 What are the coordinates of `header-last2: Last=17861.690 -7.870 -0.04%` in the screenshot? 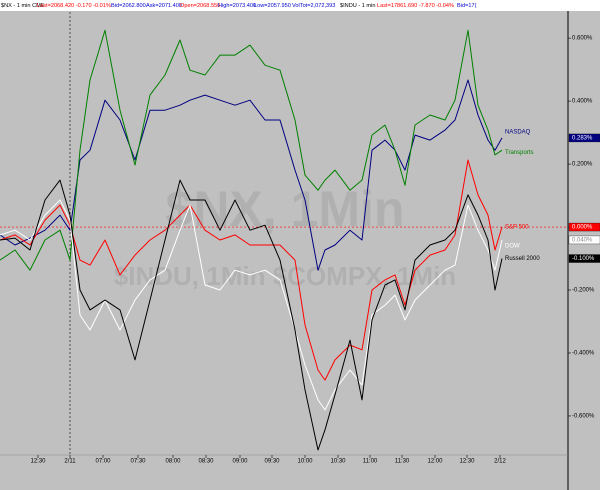 It's located at (415, 6).